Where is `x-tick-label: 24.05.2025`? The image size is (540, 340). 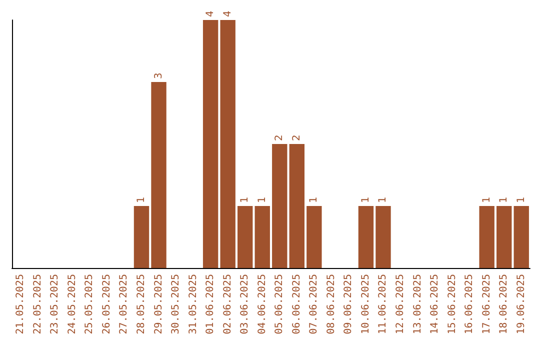
x-tick-label: 24.05.2025 is located at coordinates (72, 304).